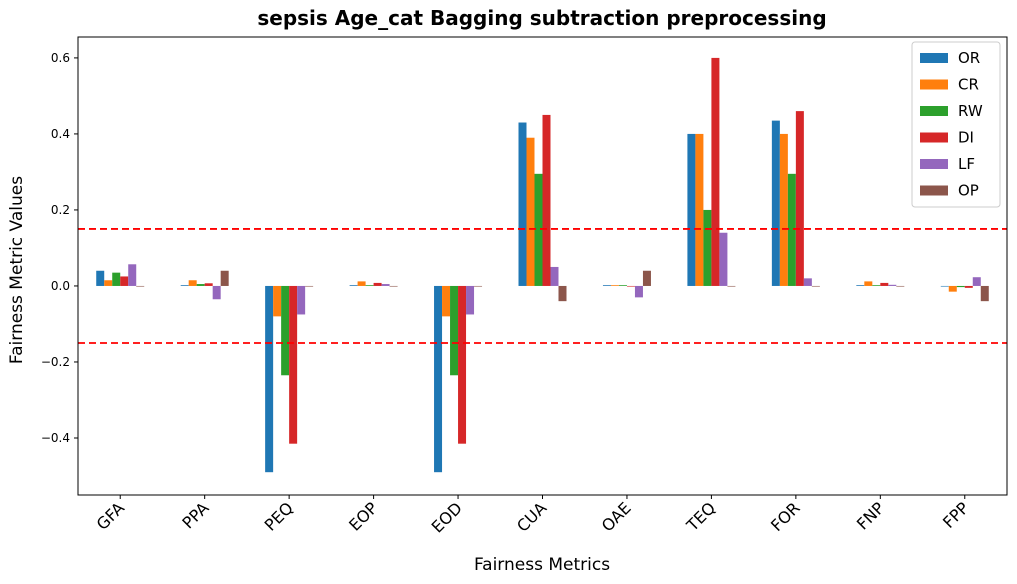 This screenshot has width=1017, height=584. What do you see at coordinates (715, 171) in the screenshot?
I see `bar-di-teq` at bounding box center [715, 171].